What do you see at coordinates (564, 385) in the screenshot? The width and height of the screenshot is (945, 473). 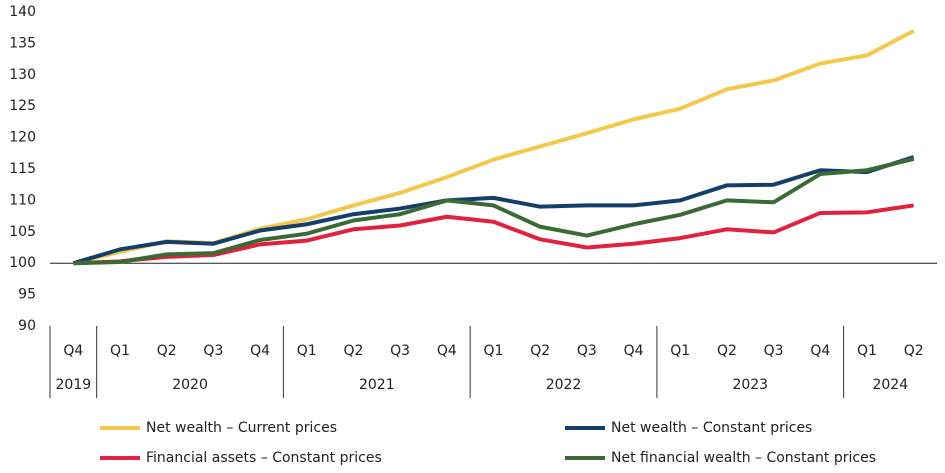 I see `year-label: 2022` at bounding box center [564, 385].